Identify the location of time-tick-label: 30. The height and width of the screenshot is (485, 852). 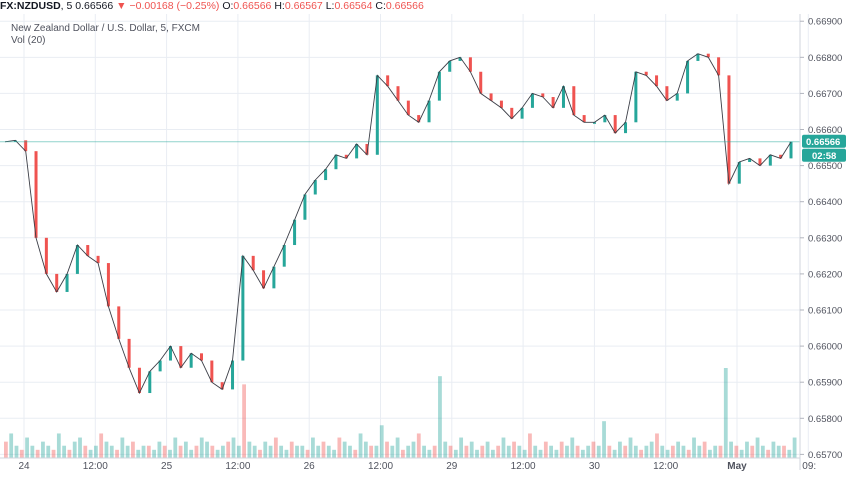
(595, 466).